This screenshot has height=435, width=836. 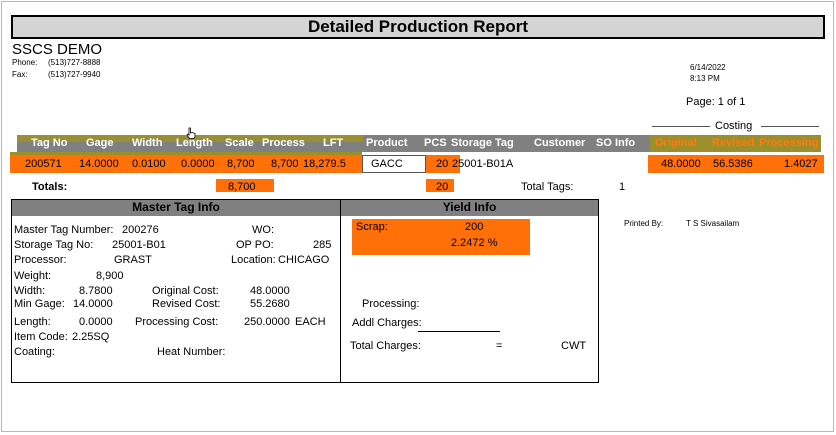 I want to click on page-number: Page: 1 of 1, so click(x=716, y=102).